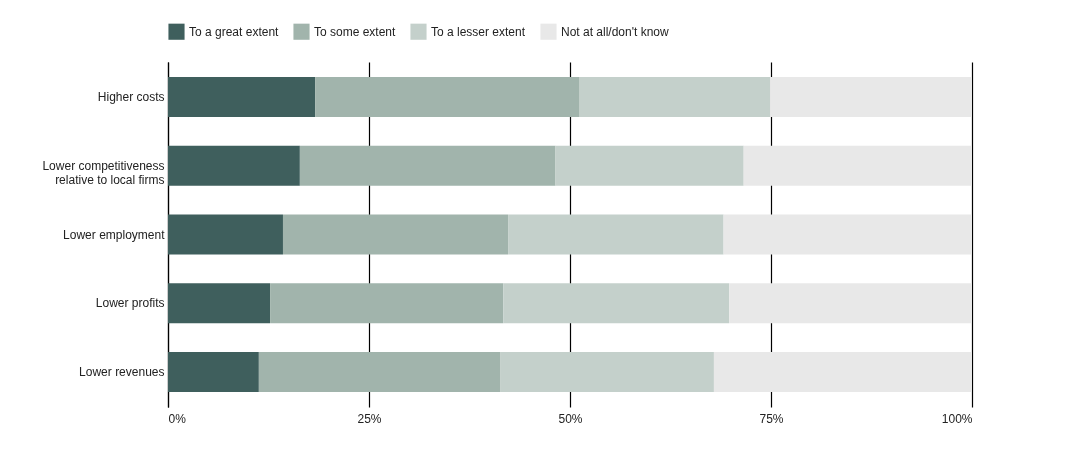  I want to click on y-tick-label: Lower revenues, so click(122, 371).